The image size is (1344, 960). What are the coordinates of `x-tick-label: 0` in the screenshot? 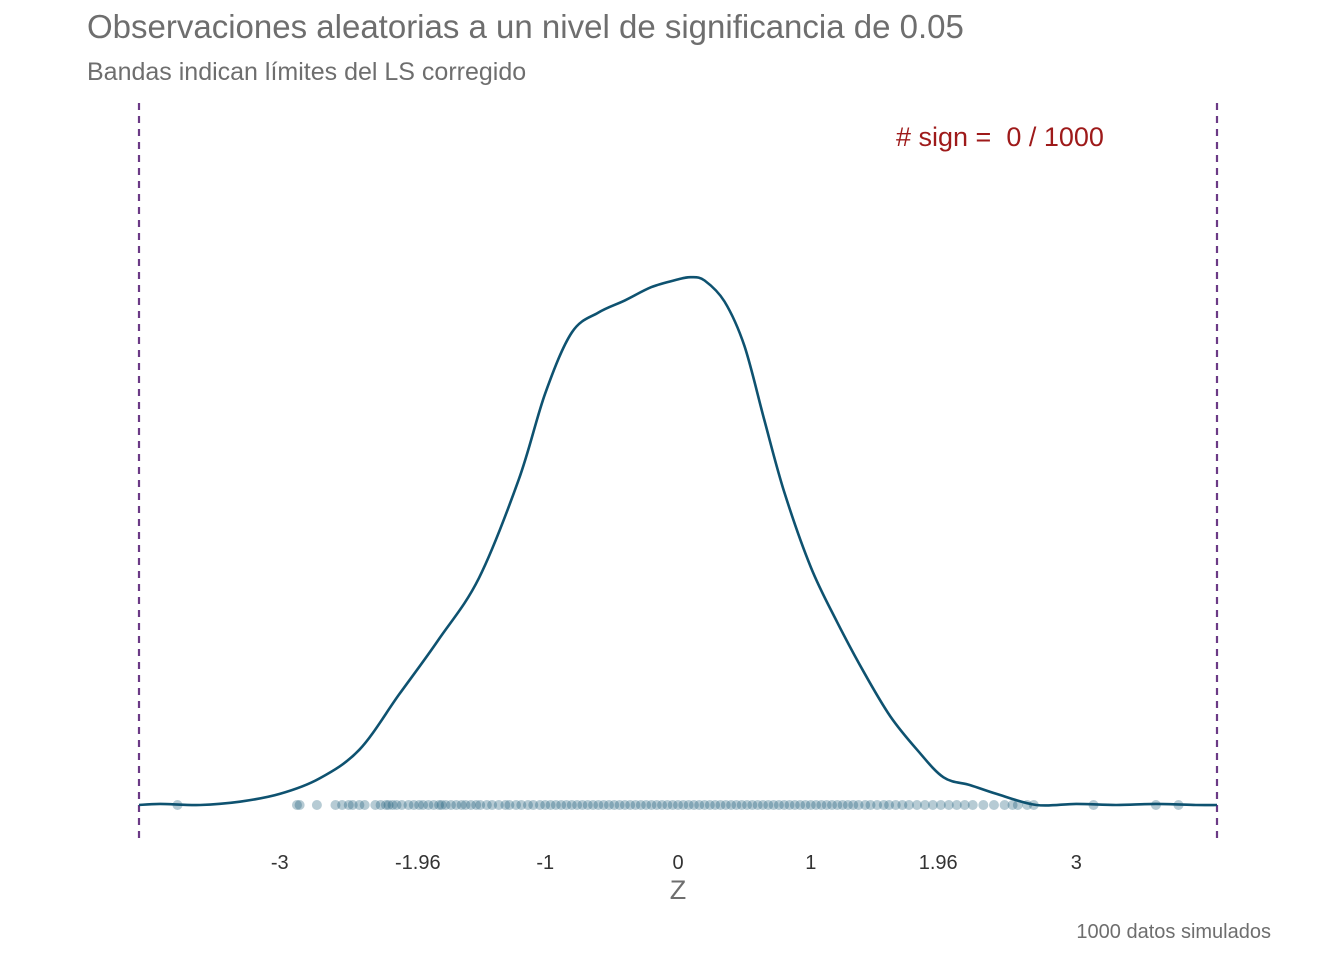 It's located at (677, 863).